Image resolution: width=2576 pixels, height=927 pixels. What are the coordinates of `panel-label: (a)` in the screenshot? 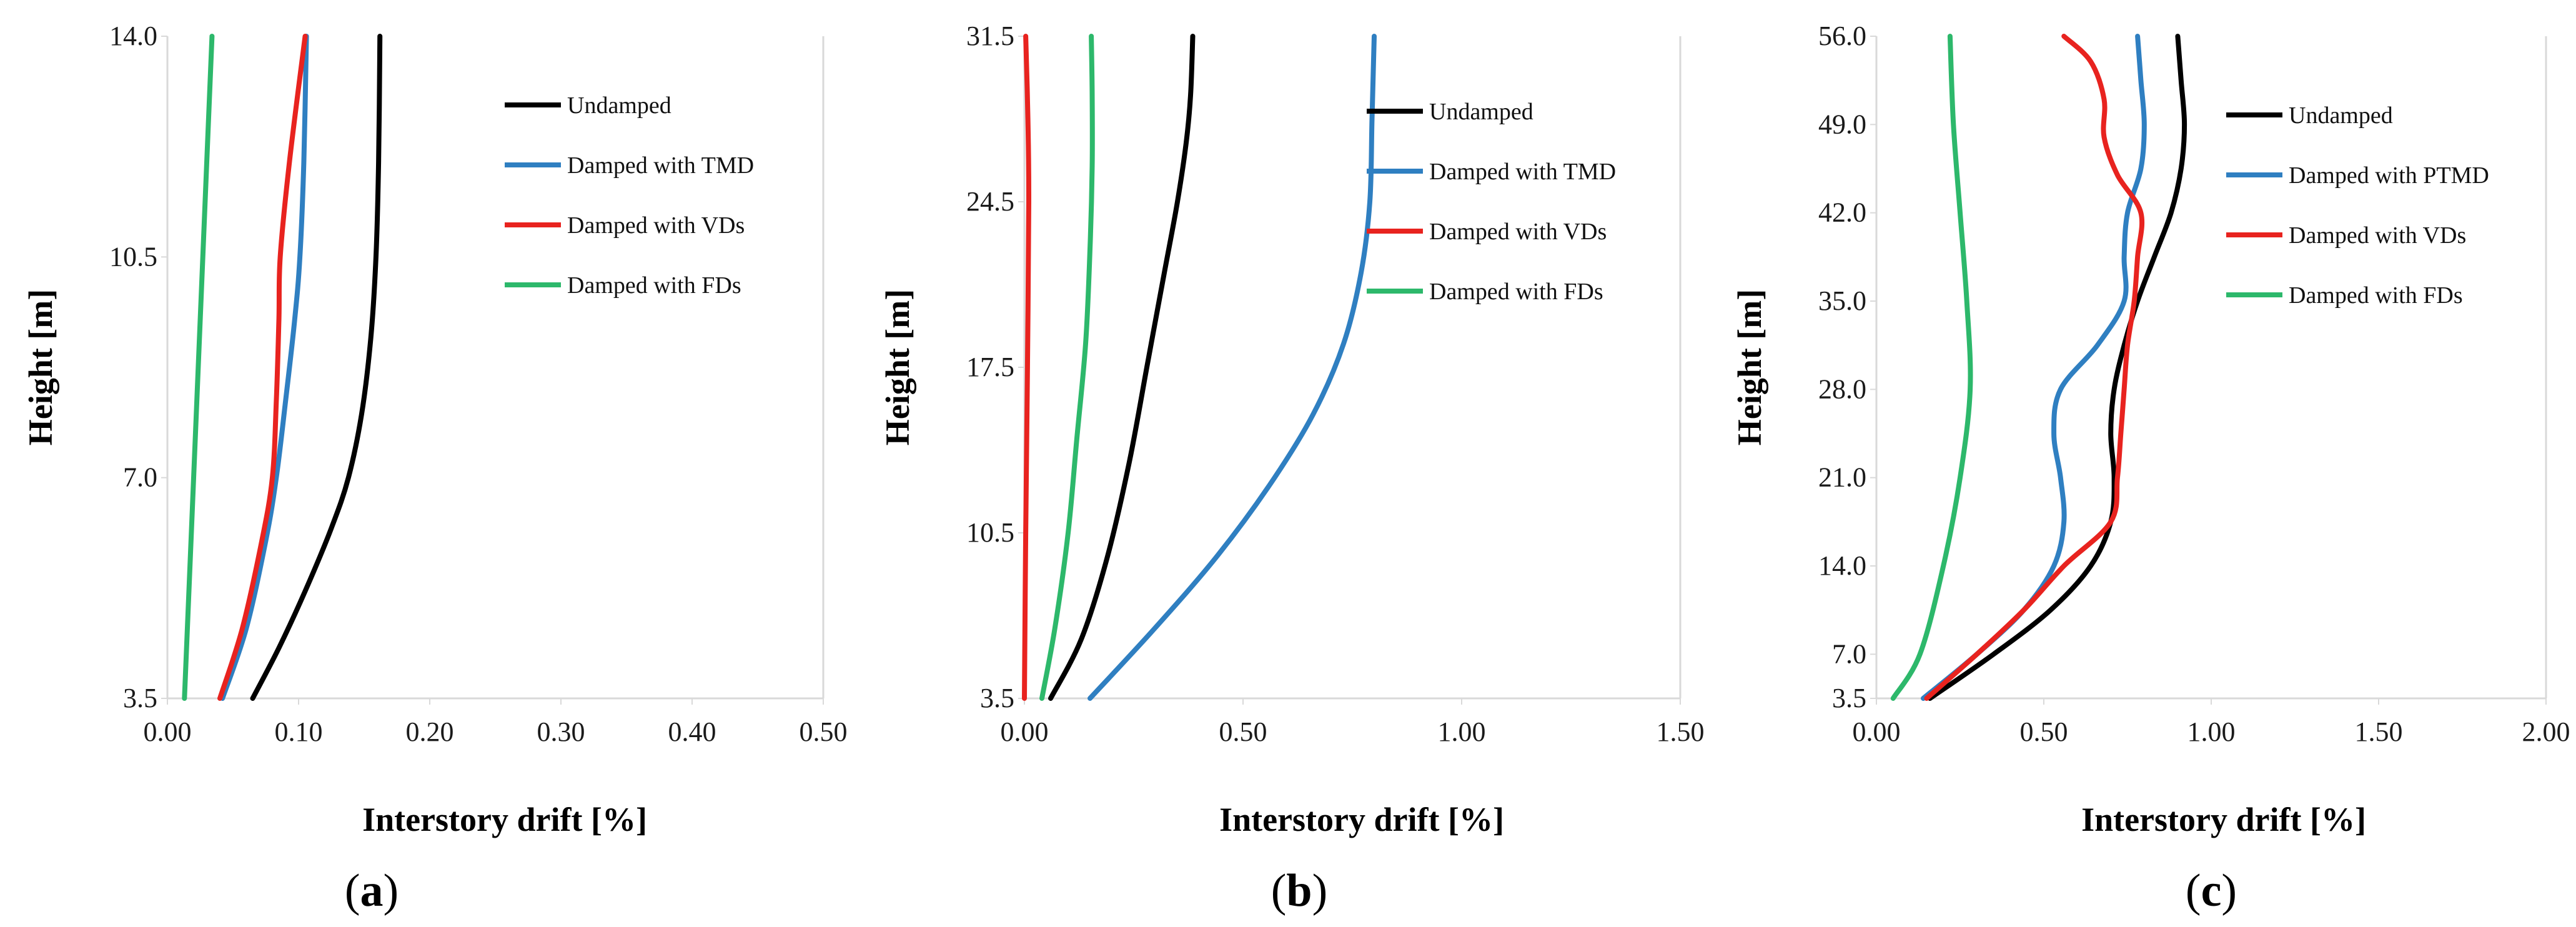 It's located at (372, 890).